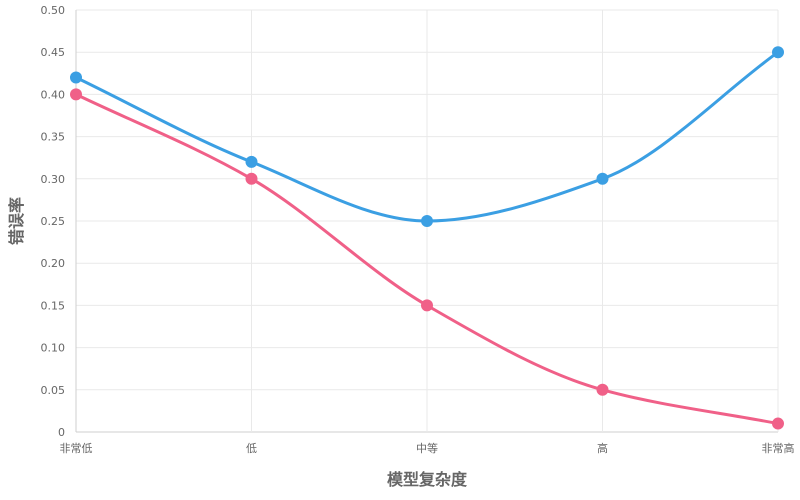  What do you see at coordinates (53, 10) in the screenshot?
I see `y-tick-label: 0.50` at bounding box center [53, 10].